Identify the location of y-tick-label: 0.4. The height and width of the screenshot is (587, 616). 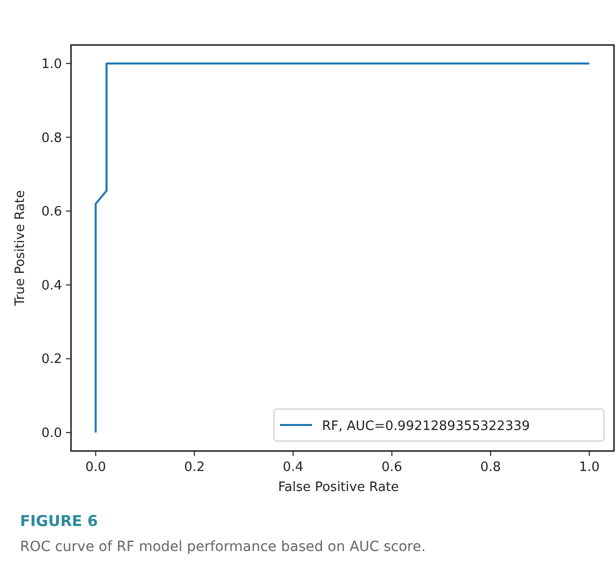
(51, 286).